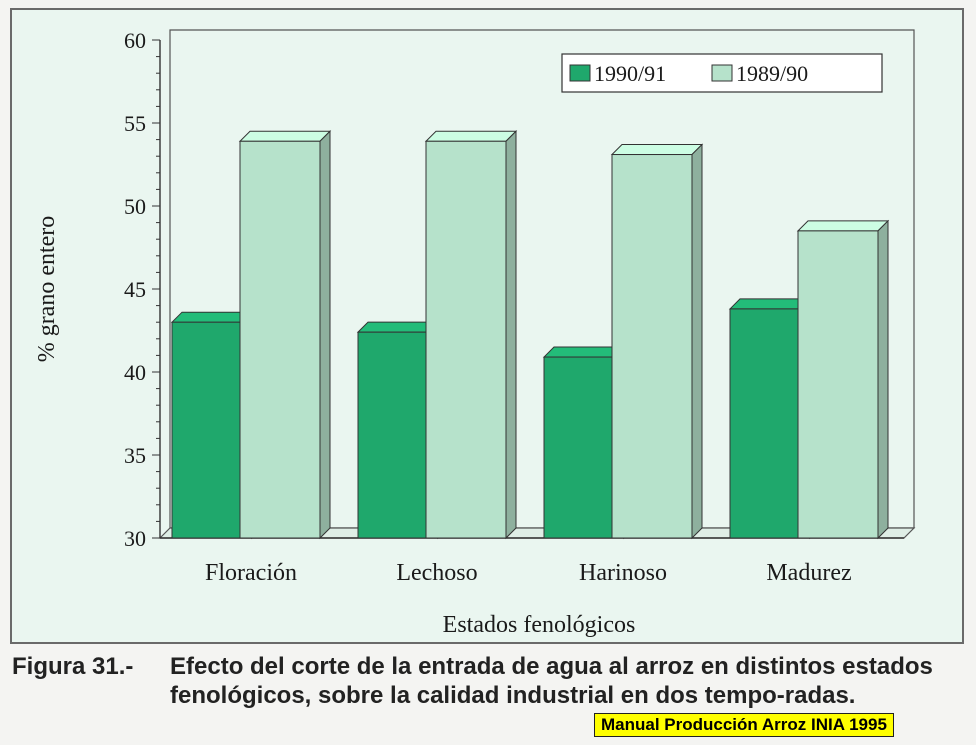 Image resolution: width=976 pixels, height=745 pixels. What do you see at coordinates (135, 455) in the screenshot?
I see `y-tick-label: 35` at bounding box center [135, 455].